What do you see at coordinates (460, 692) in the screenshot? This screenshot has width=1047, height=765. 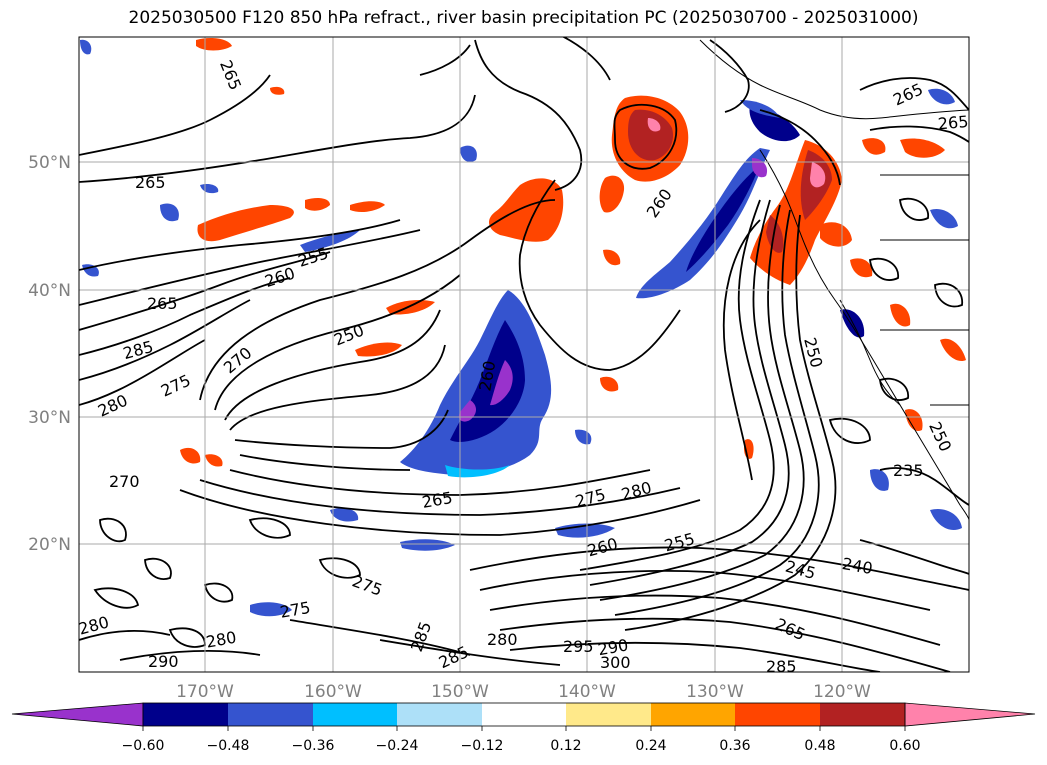 I see `lon-label-150w: 150°W` at bounding box center [460, 692].